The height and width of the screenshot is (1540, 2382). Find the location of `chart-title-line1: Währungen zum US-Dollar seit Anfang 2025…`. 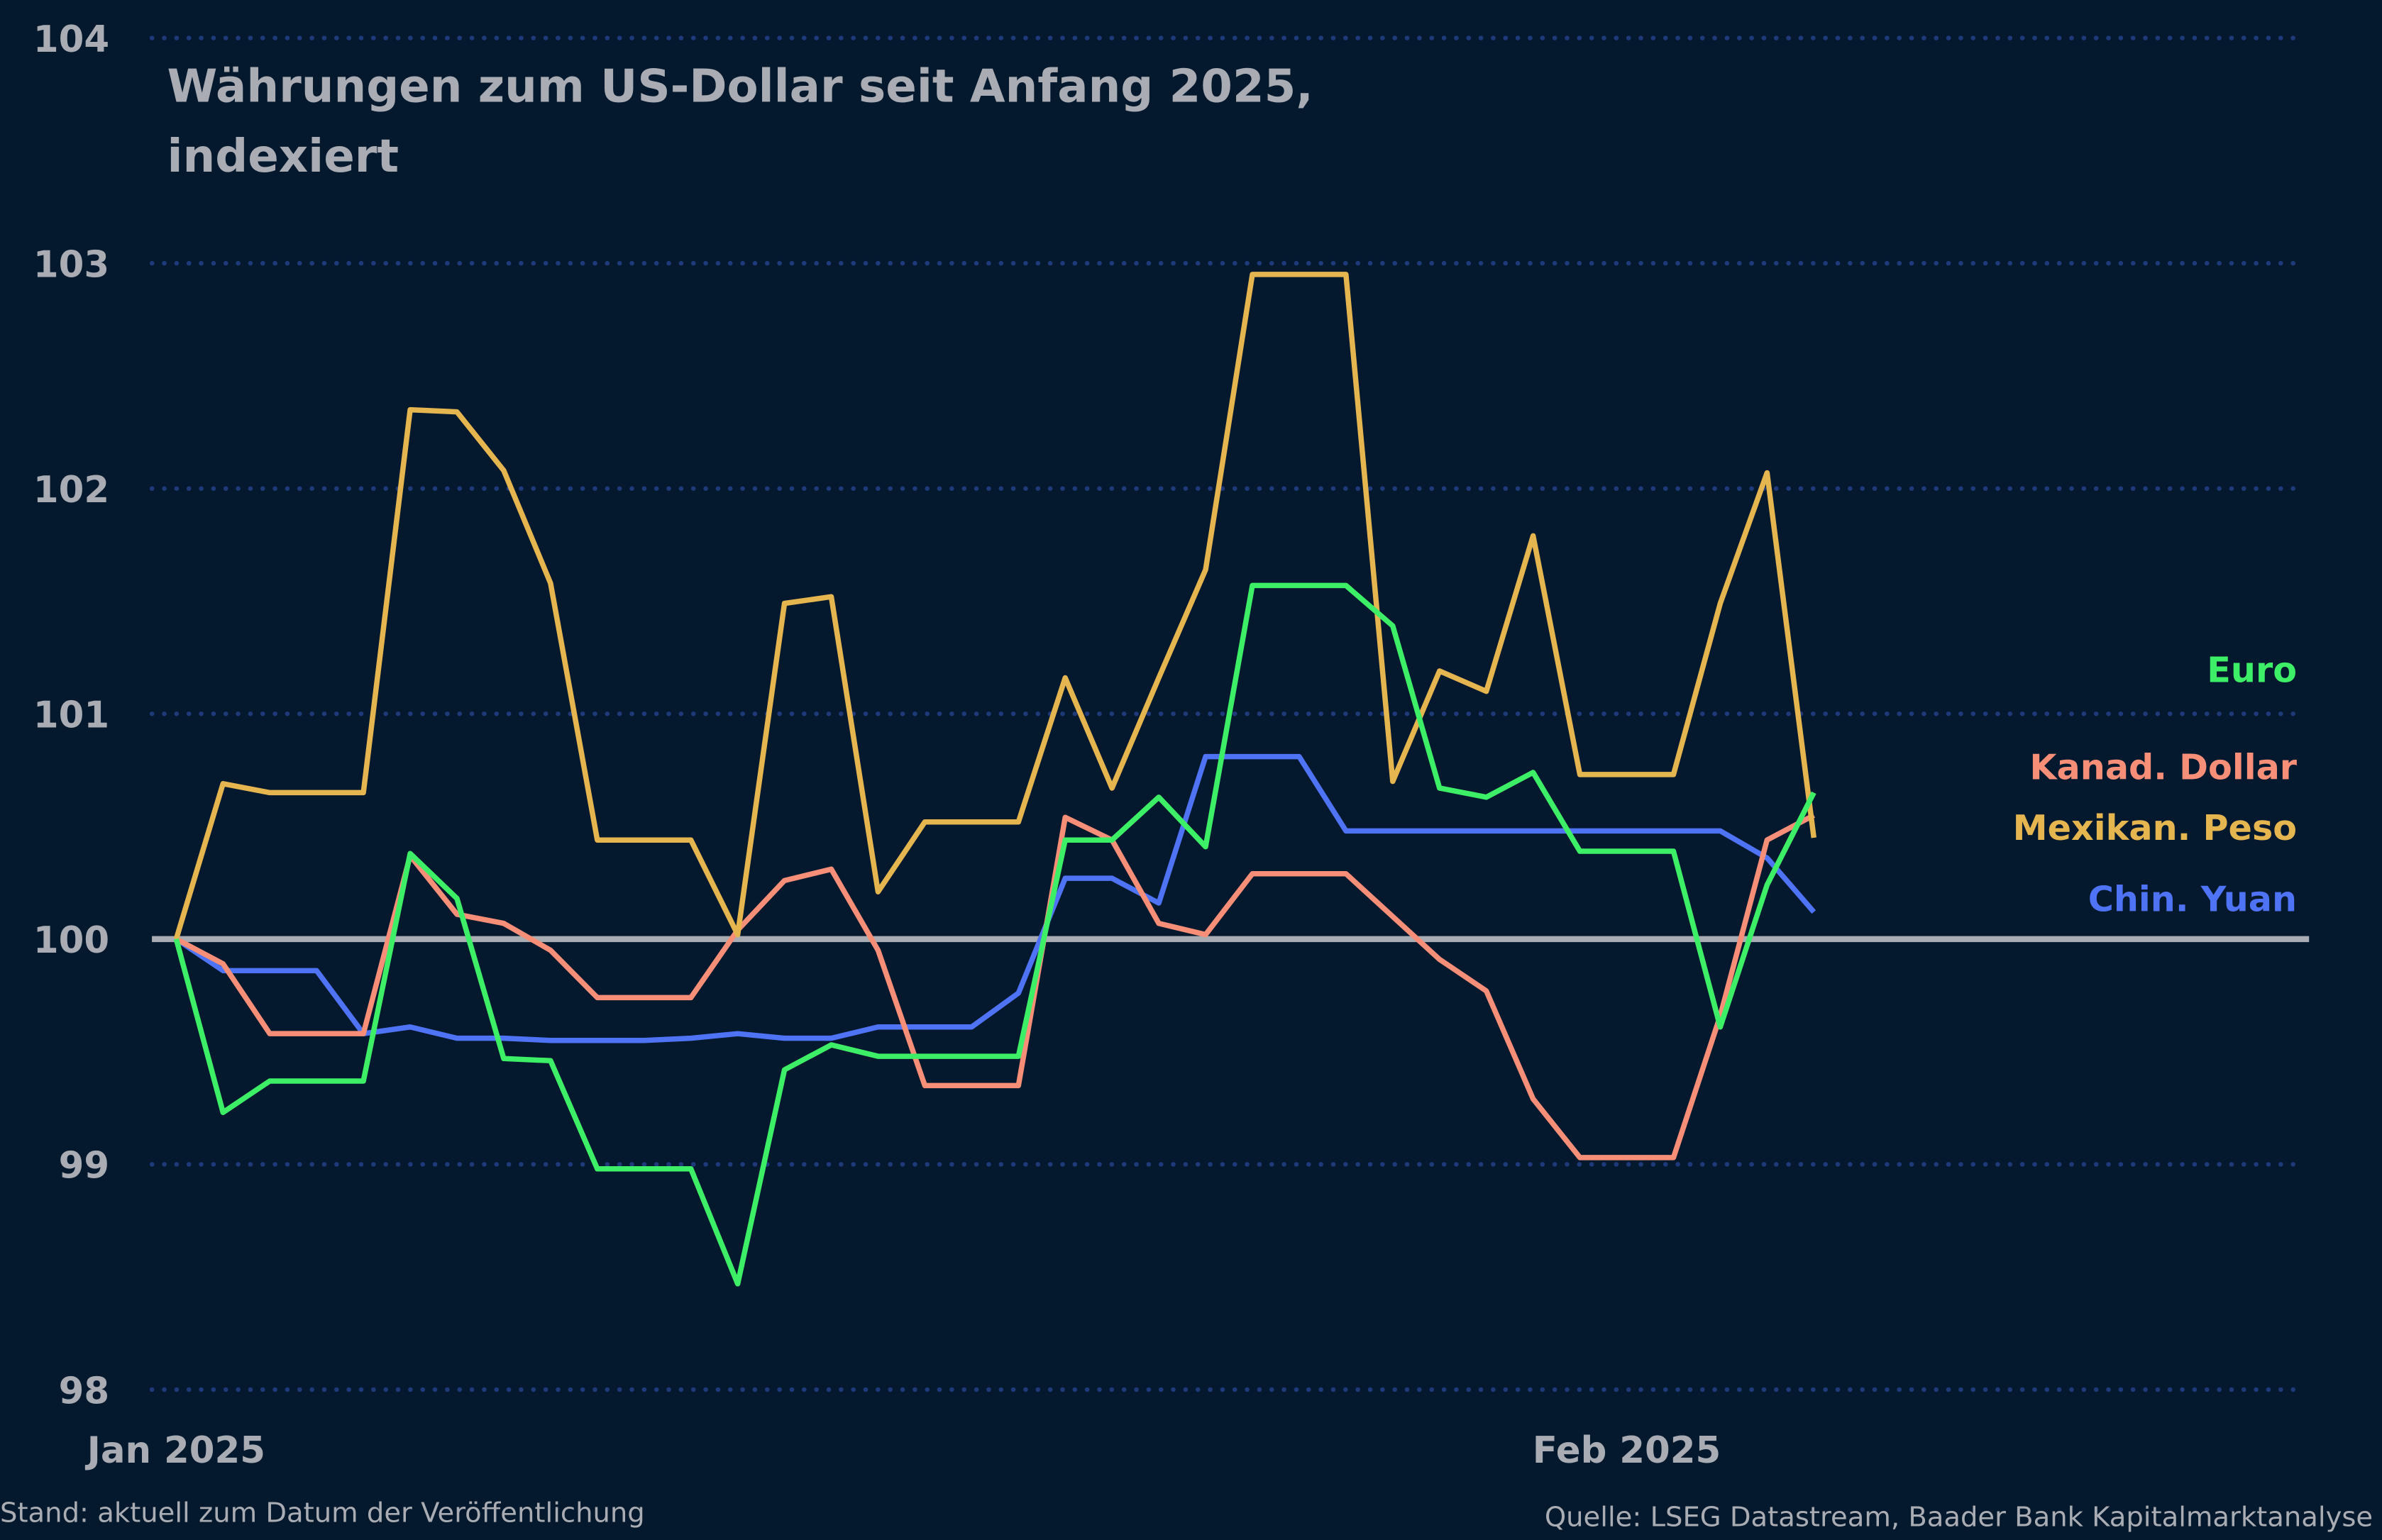

chart-title-line1: Währungen zum US-Dollar seit Anfang 2025… is located at coordinates (740, 86).